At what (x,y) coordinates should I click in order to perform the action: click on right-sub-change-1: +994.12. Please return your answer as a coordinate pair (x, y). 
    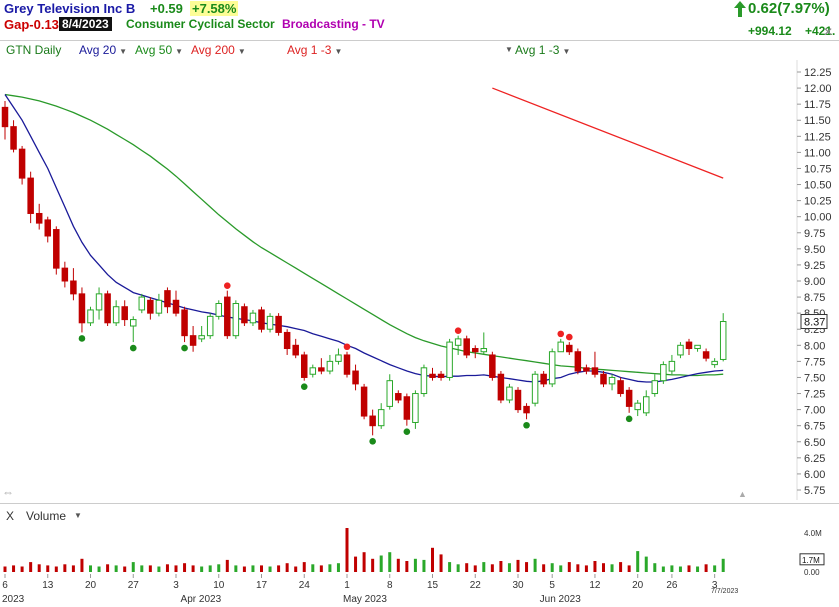
    Looking at the image, I should click on (770, 31).